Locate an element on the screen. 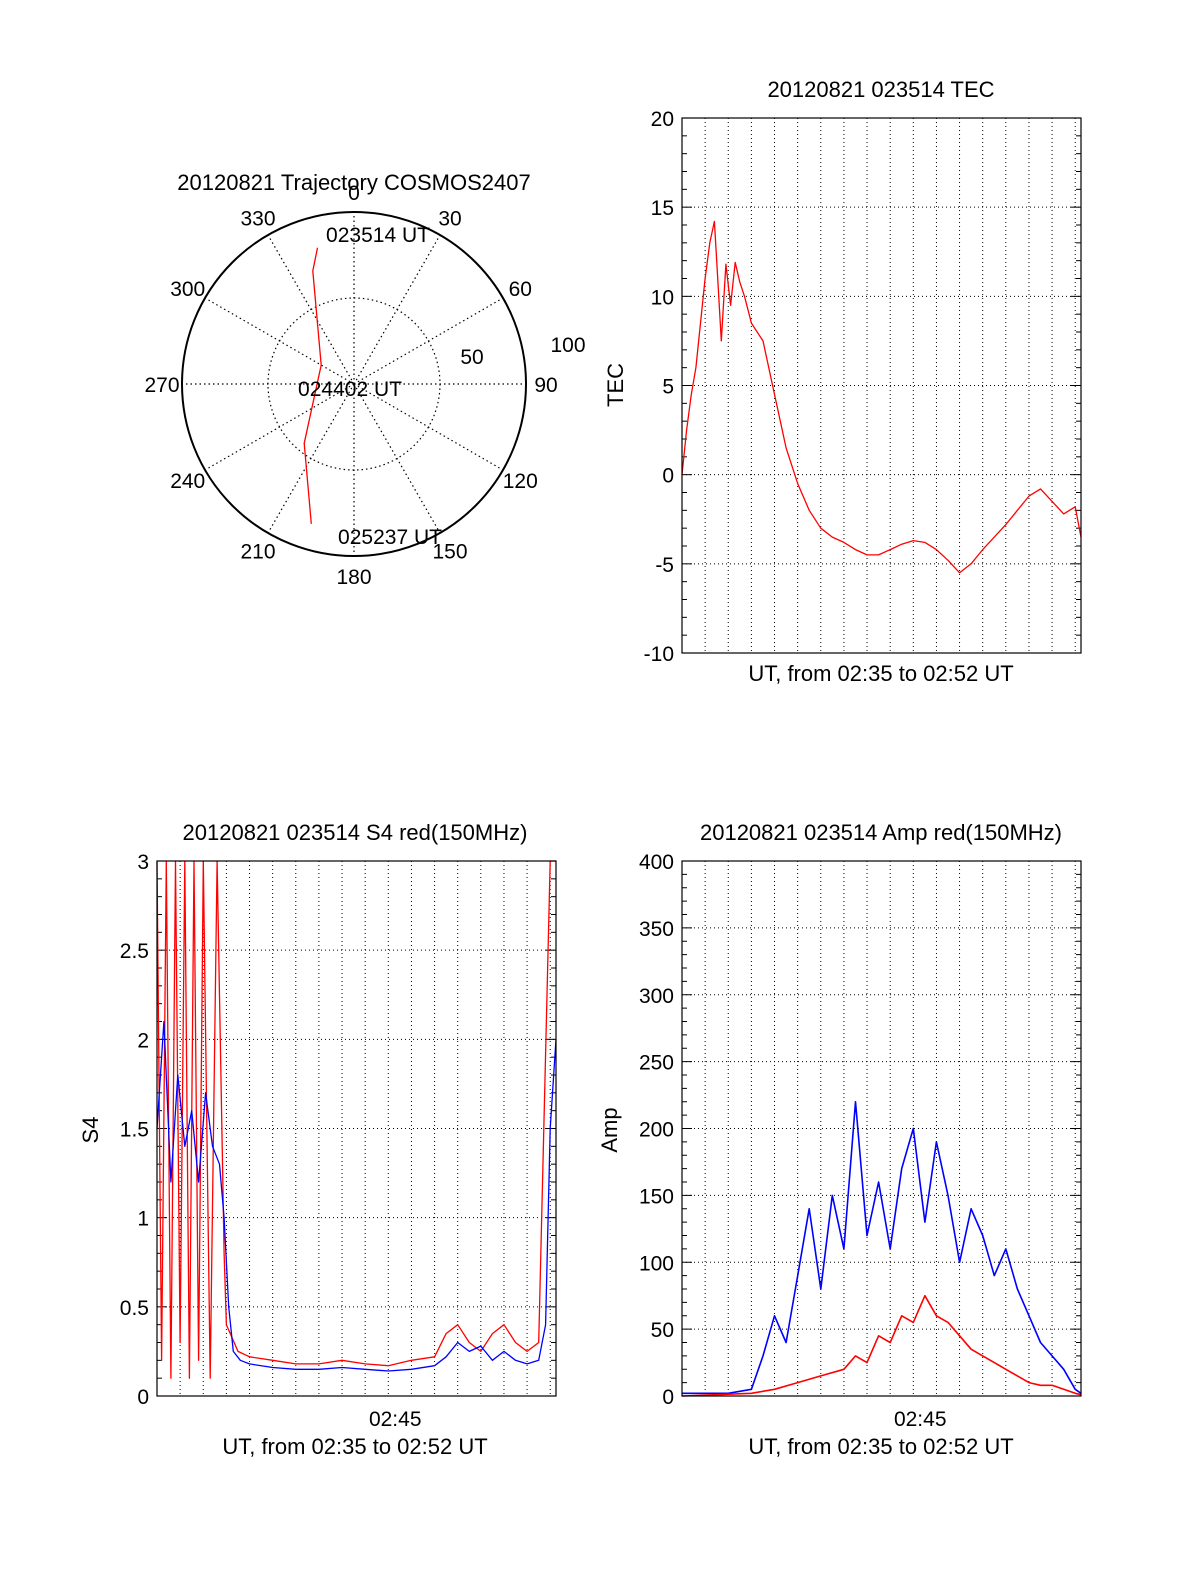 This screenshot has height=1575, width=1200. polar-angle-label: 270 is located at coordinates (161, 385).